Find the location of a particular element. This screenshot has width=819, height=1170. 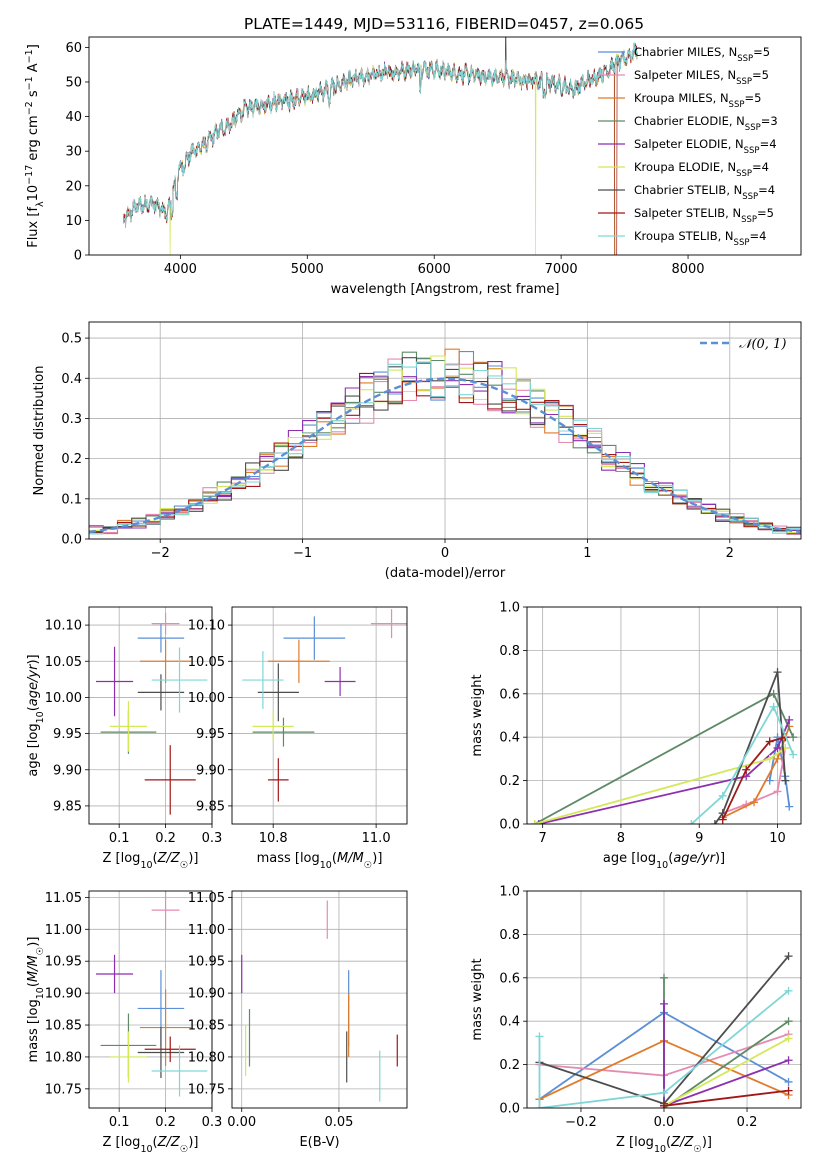

legend-count: =5 is located at coordinates (760, 75).